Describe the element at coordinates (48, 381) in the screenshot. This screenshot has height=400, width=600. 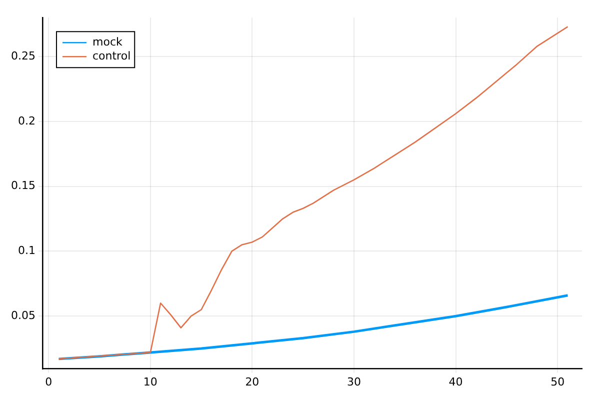
I see `x-tick-label: 0` at that location.